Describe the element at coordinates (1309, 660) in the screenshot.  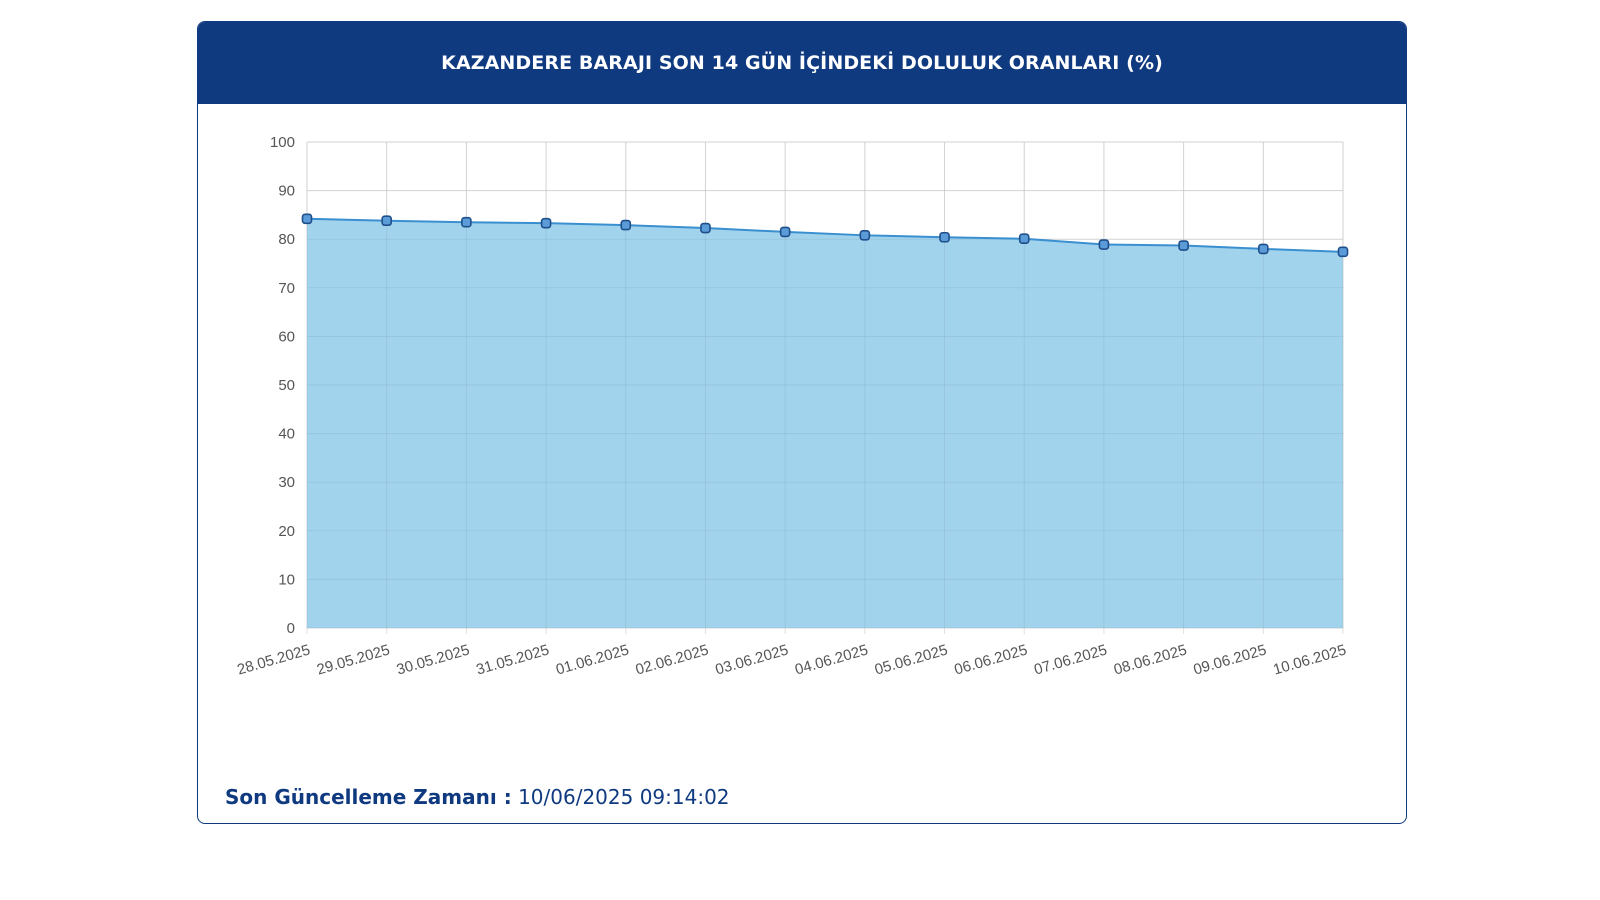
I see `x-tick-label: 10.06.2025` at that location.